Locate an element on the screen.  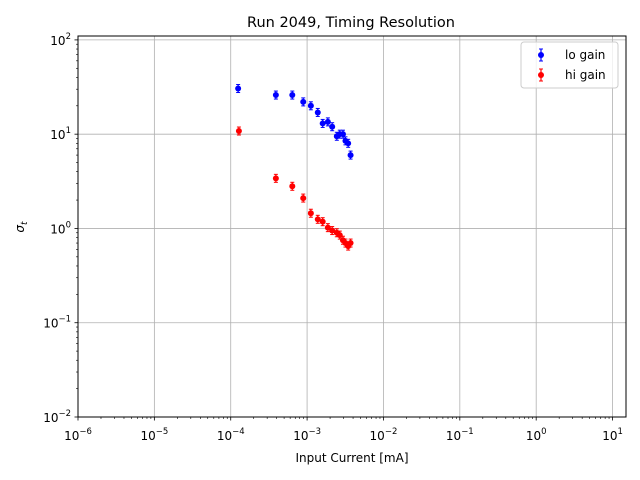
series-hi-gain is located at coordinates (294, 188).